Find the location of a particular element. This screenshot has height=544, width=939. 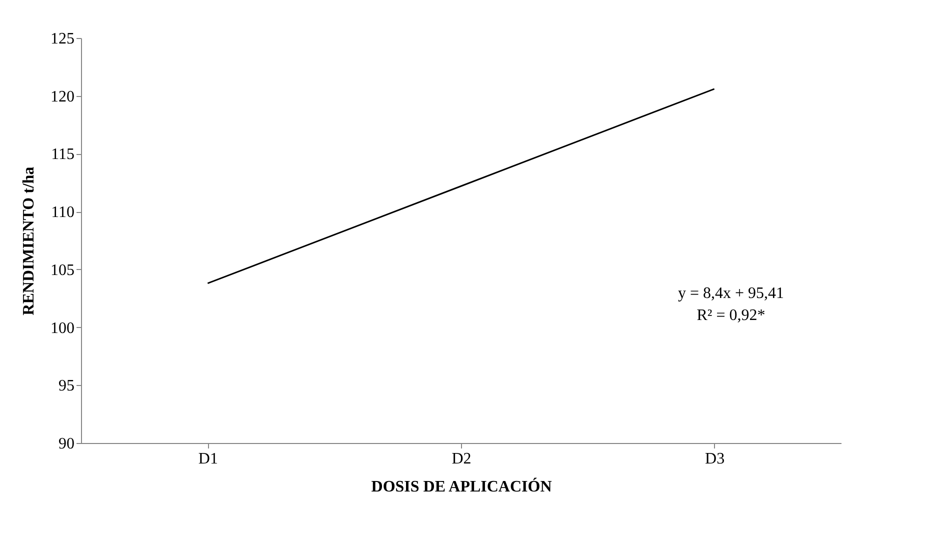

y-tick-label: 115 is located at coordinates (62, 155).